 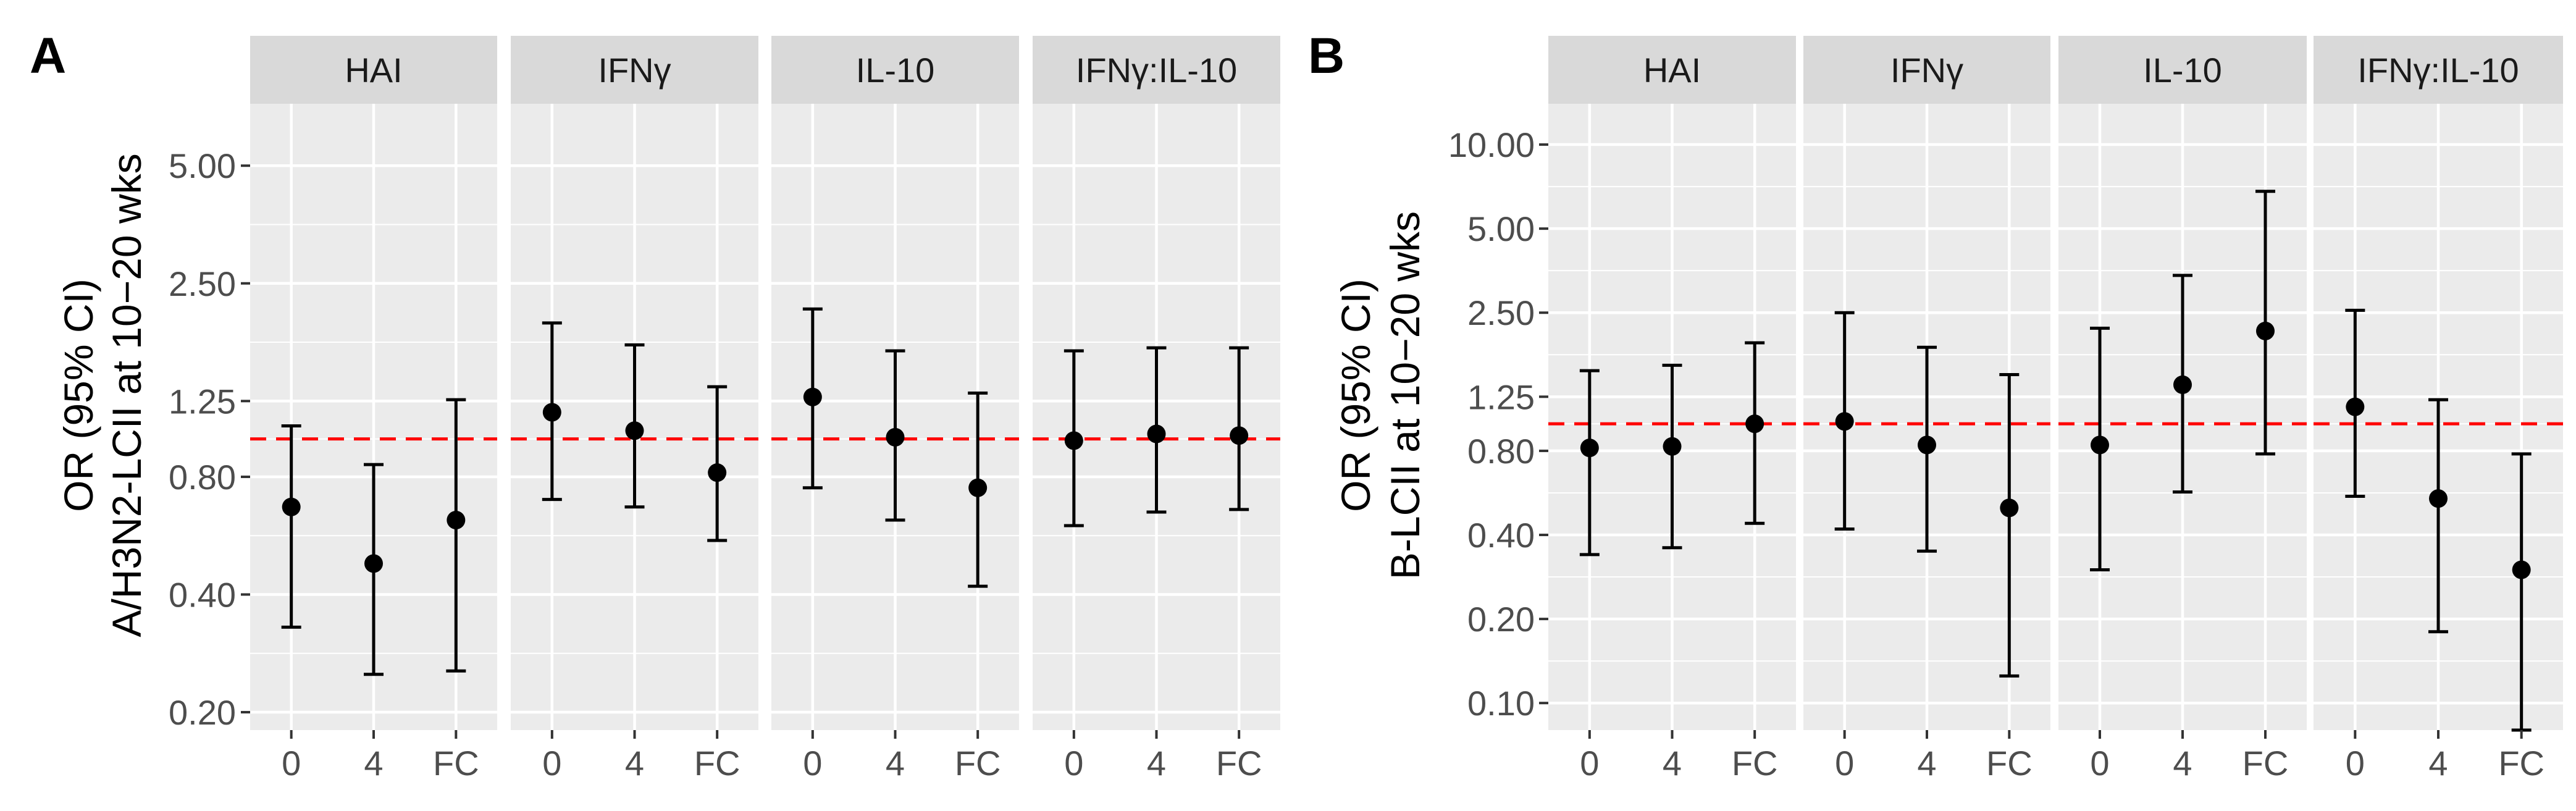 I want to click on facet-strip-label: HAI, so click(x=1672, y=70).